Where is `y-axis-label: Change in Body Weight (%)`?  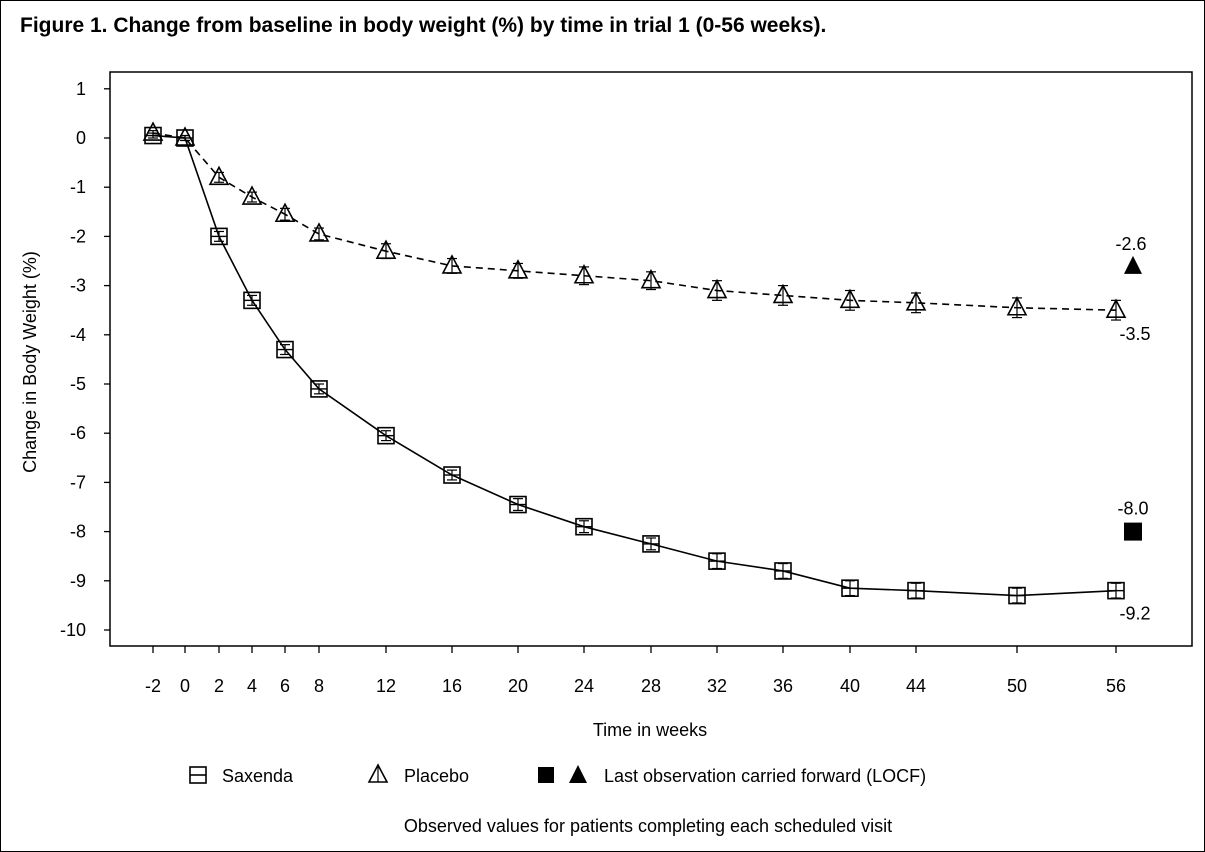 y-axis-label: Change in Body Weight (%) is located at coordinates (30, 362).